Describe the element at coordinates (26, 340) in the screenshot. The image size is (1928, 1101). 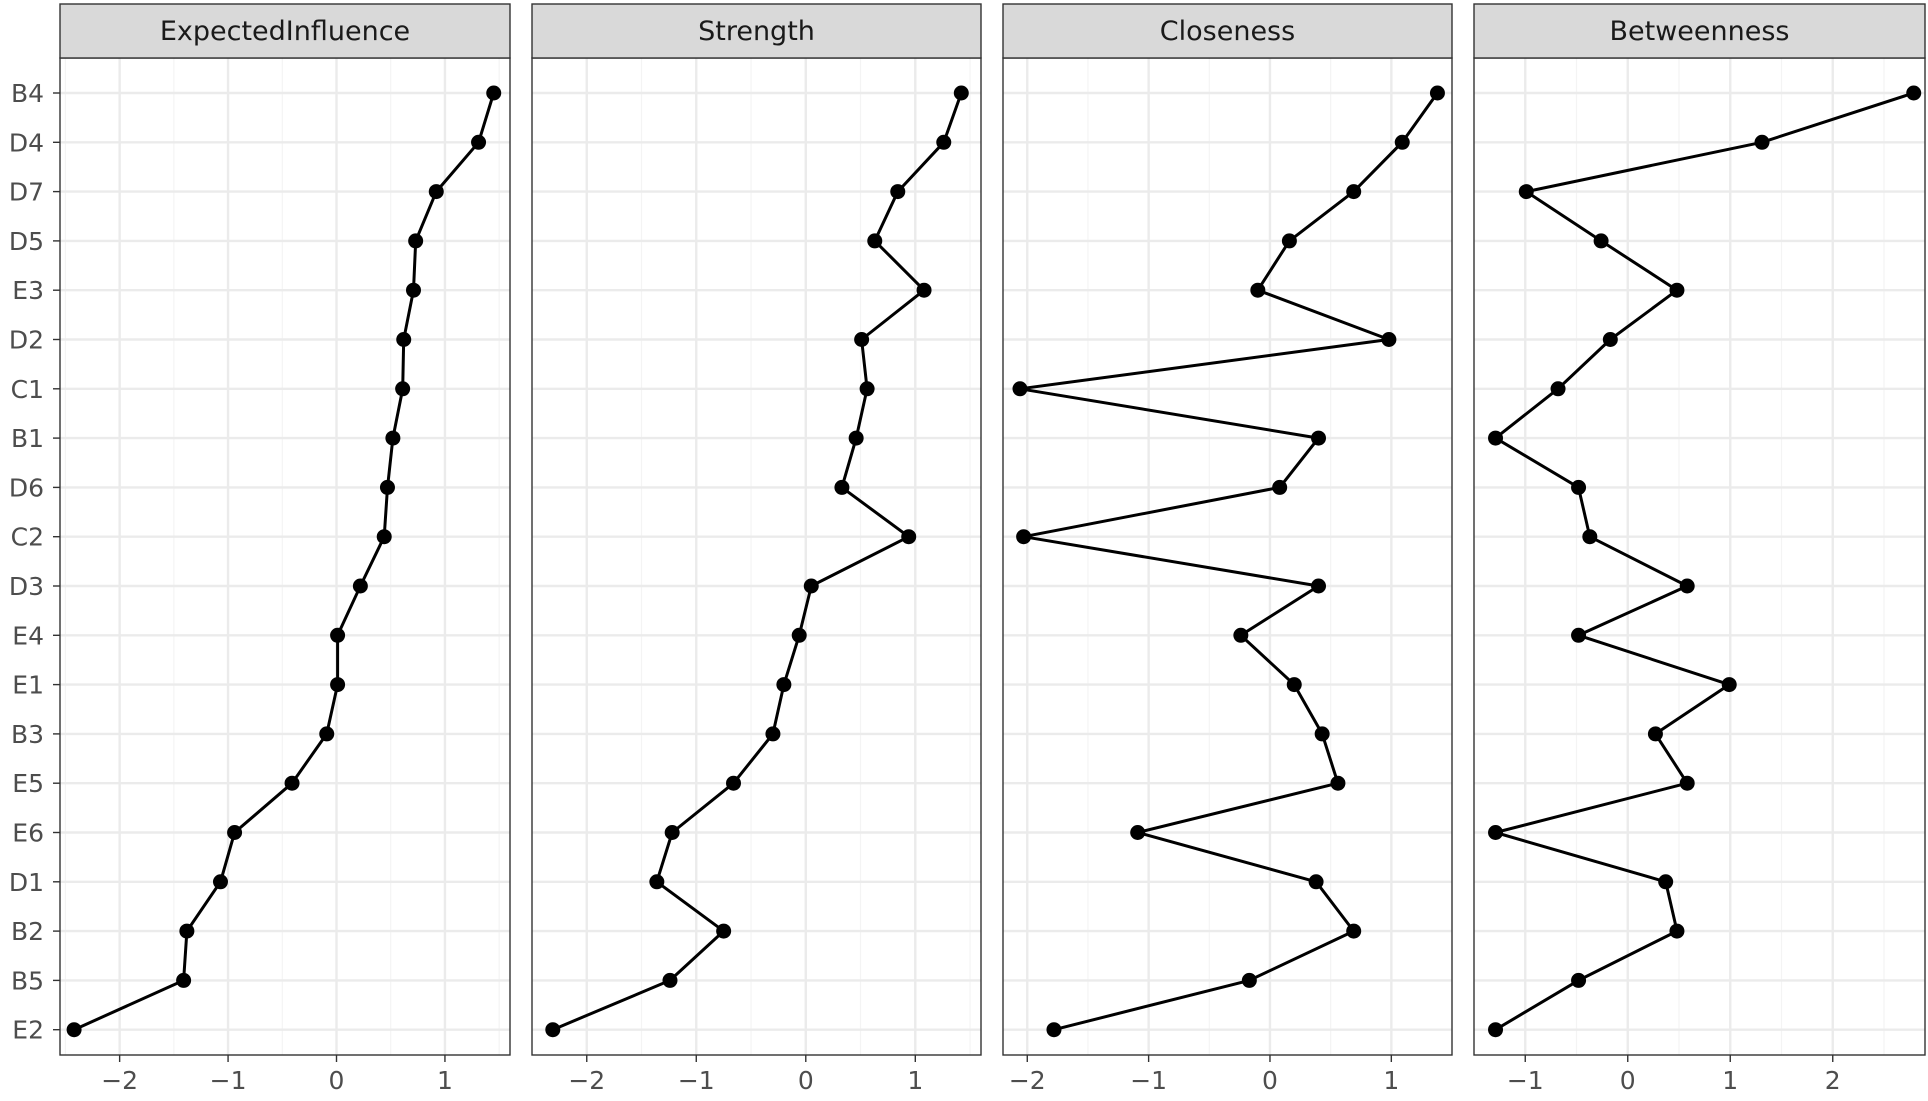
I see `y-tick-label-d2: D2` at that location.